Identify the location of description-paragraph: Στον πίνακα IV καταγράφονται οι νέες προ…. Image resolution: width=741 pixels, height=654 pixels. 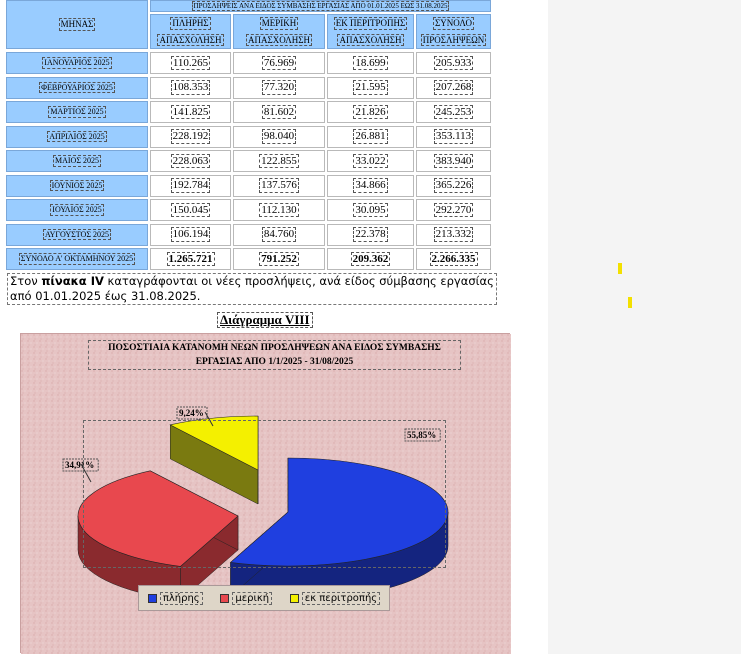
(252, 289).